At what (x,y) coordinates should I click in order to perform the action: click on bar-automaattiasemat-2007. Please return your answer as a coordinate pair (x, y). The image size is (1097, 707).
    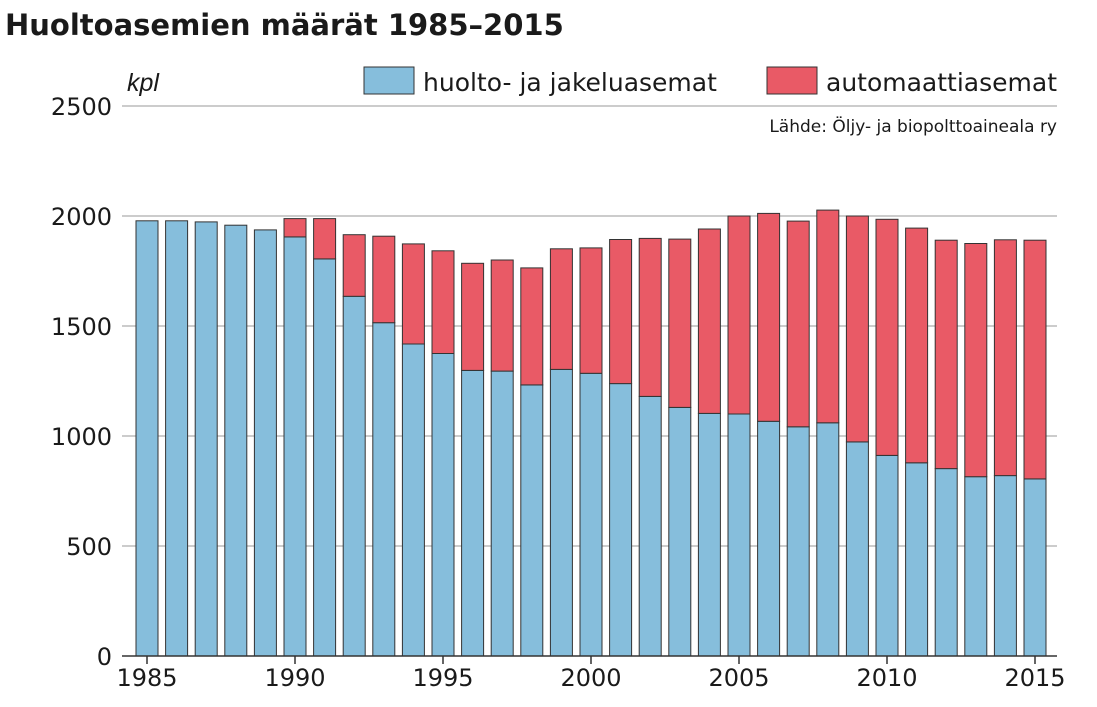
    Looking at the image, I should click on (798, 324).